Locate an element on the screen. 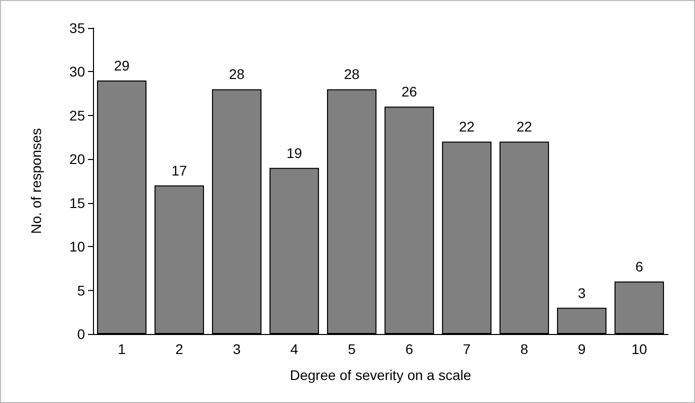 The image size is (695, 403). data-label: 3 is located at coordinates (582, 292).